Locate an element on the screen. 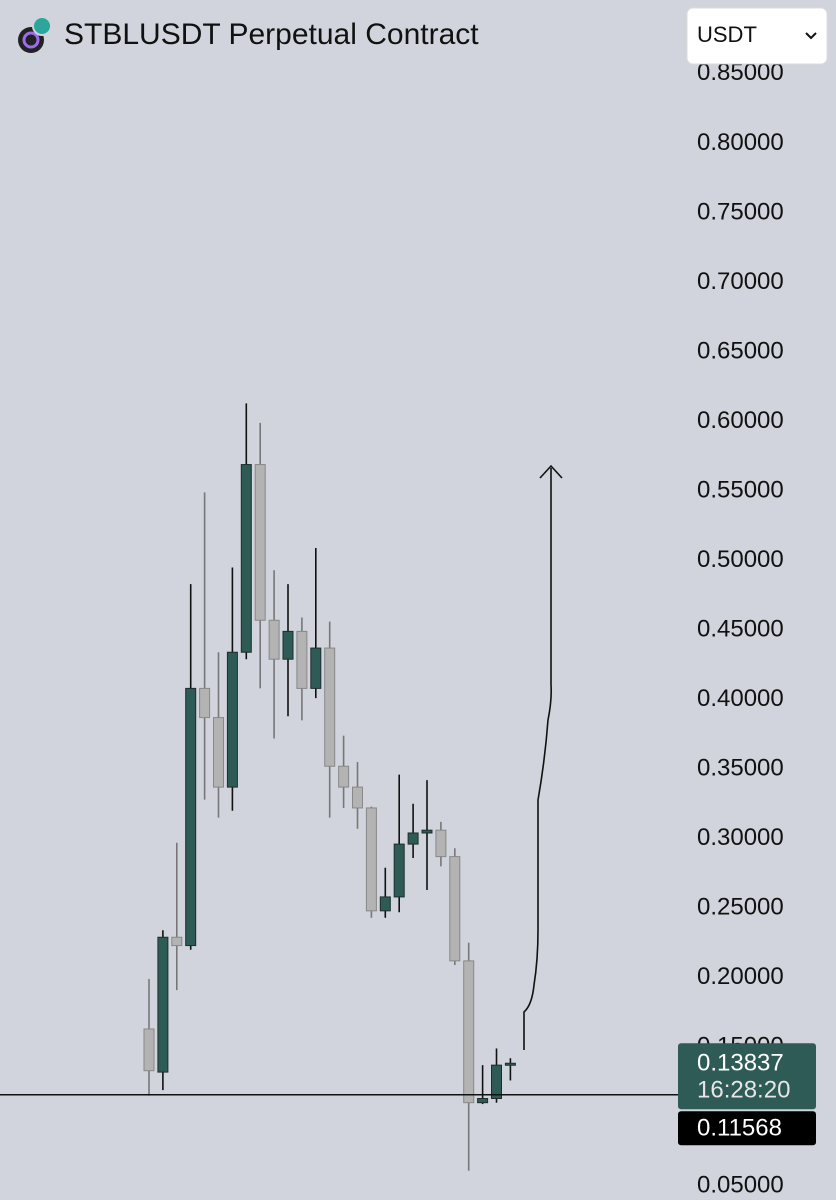  last-price-label: 0.13837 is located at coordinates (740, 1063).